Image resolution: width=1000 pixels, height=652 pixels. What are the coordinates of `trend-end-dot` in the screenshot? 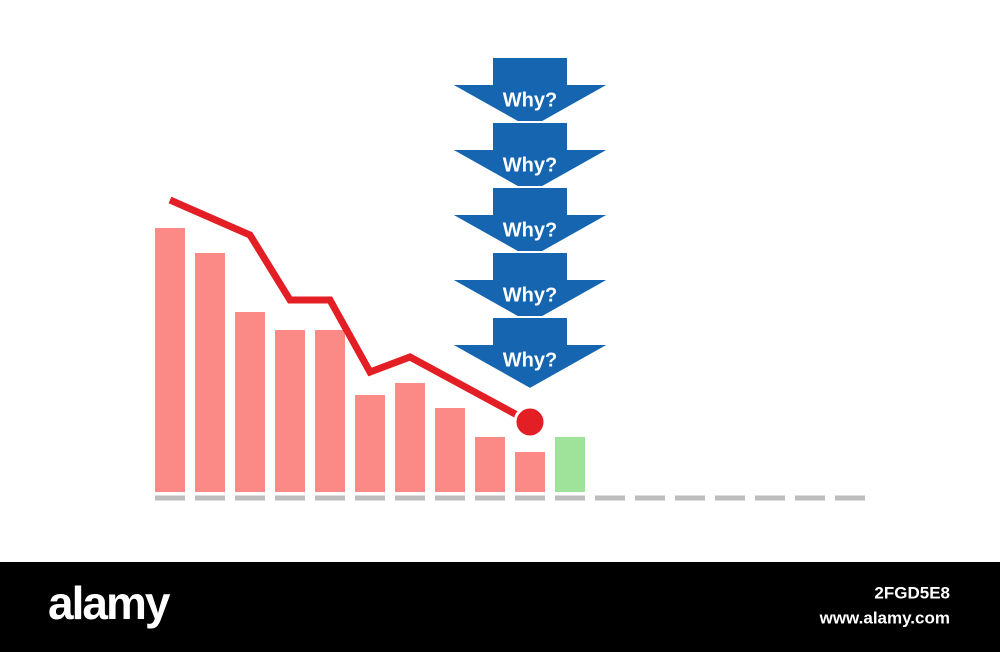 It's located at (530, 422).